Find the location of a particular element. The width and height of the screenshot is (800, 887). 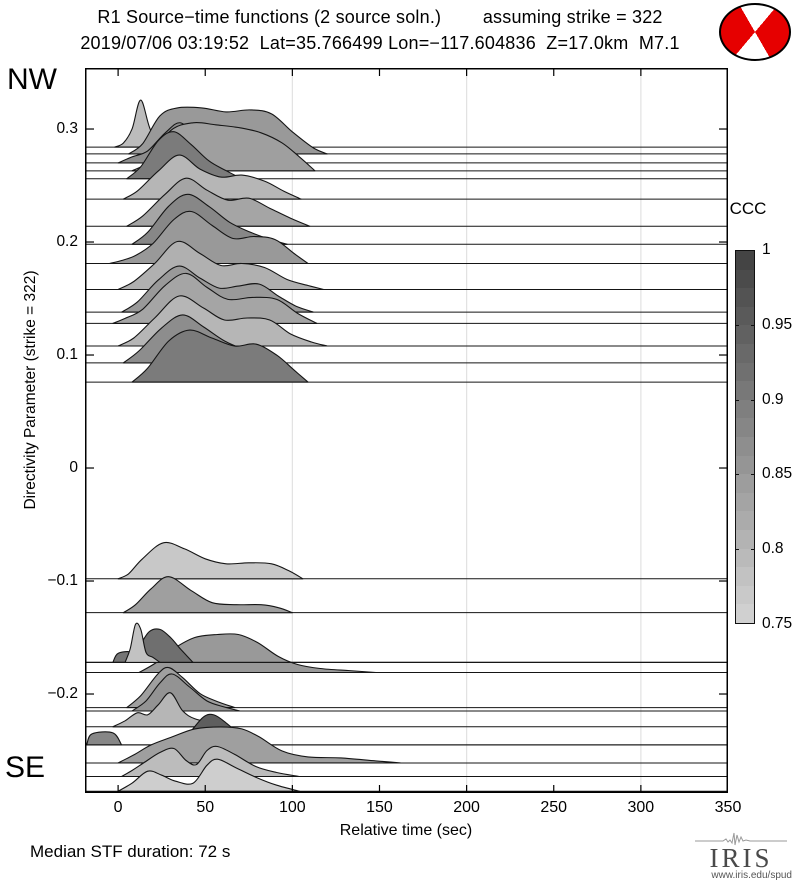

iris-logo: IRIS www.iris.edu/spud is located at coordinates (741, 856).